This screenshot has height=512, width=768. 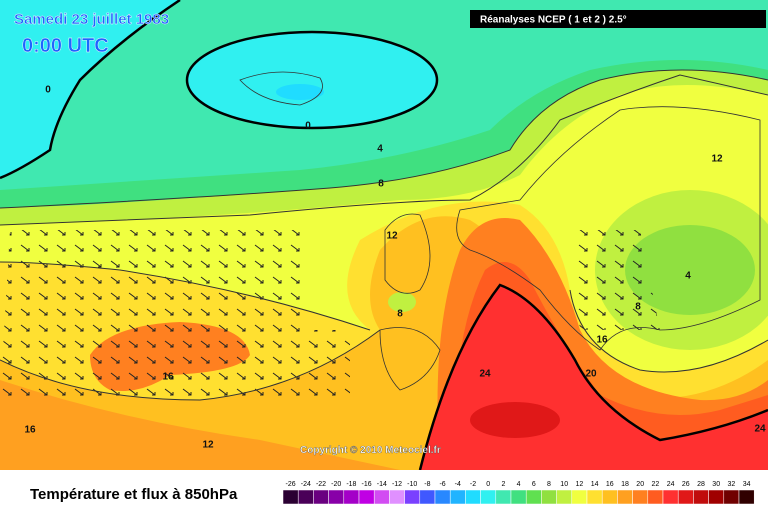 I want to click on colorbar-tick-label: -2, so click(x=473, y=484).